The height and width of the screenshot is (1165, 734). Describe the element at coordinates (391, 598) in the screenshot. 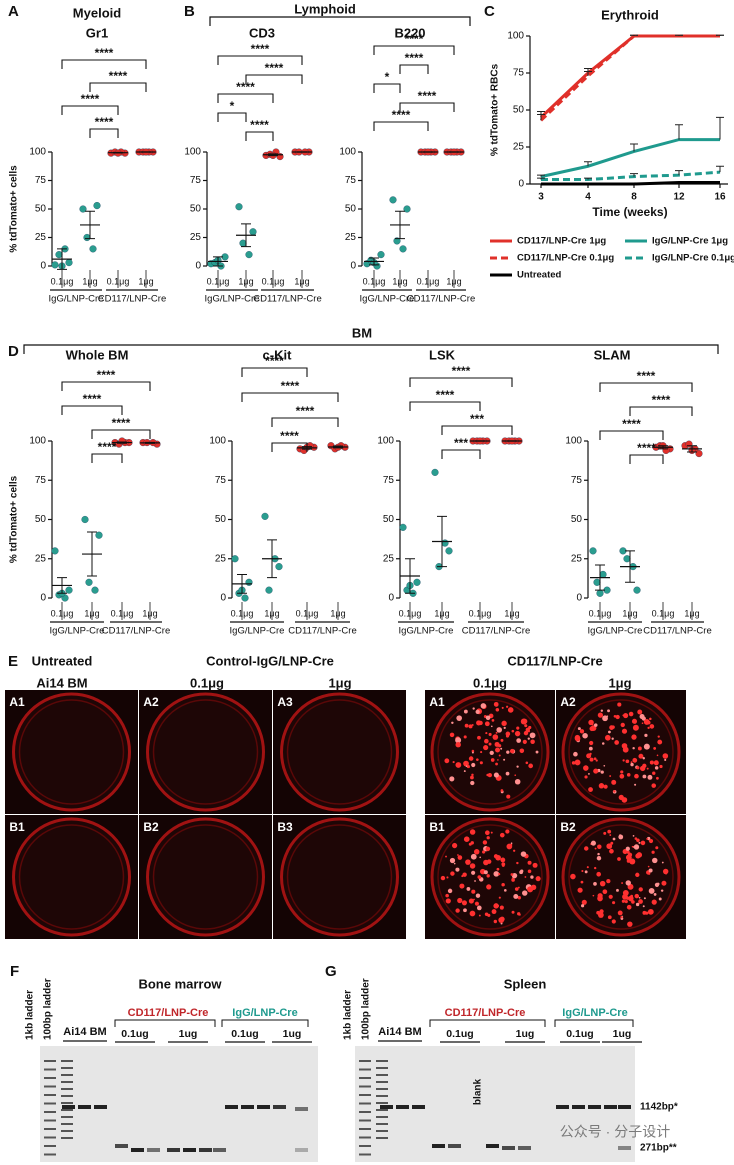

I see `y-tick-label: 0` at that location.